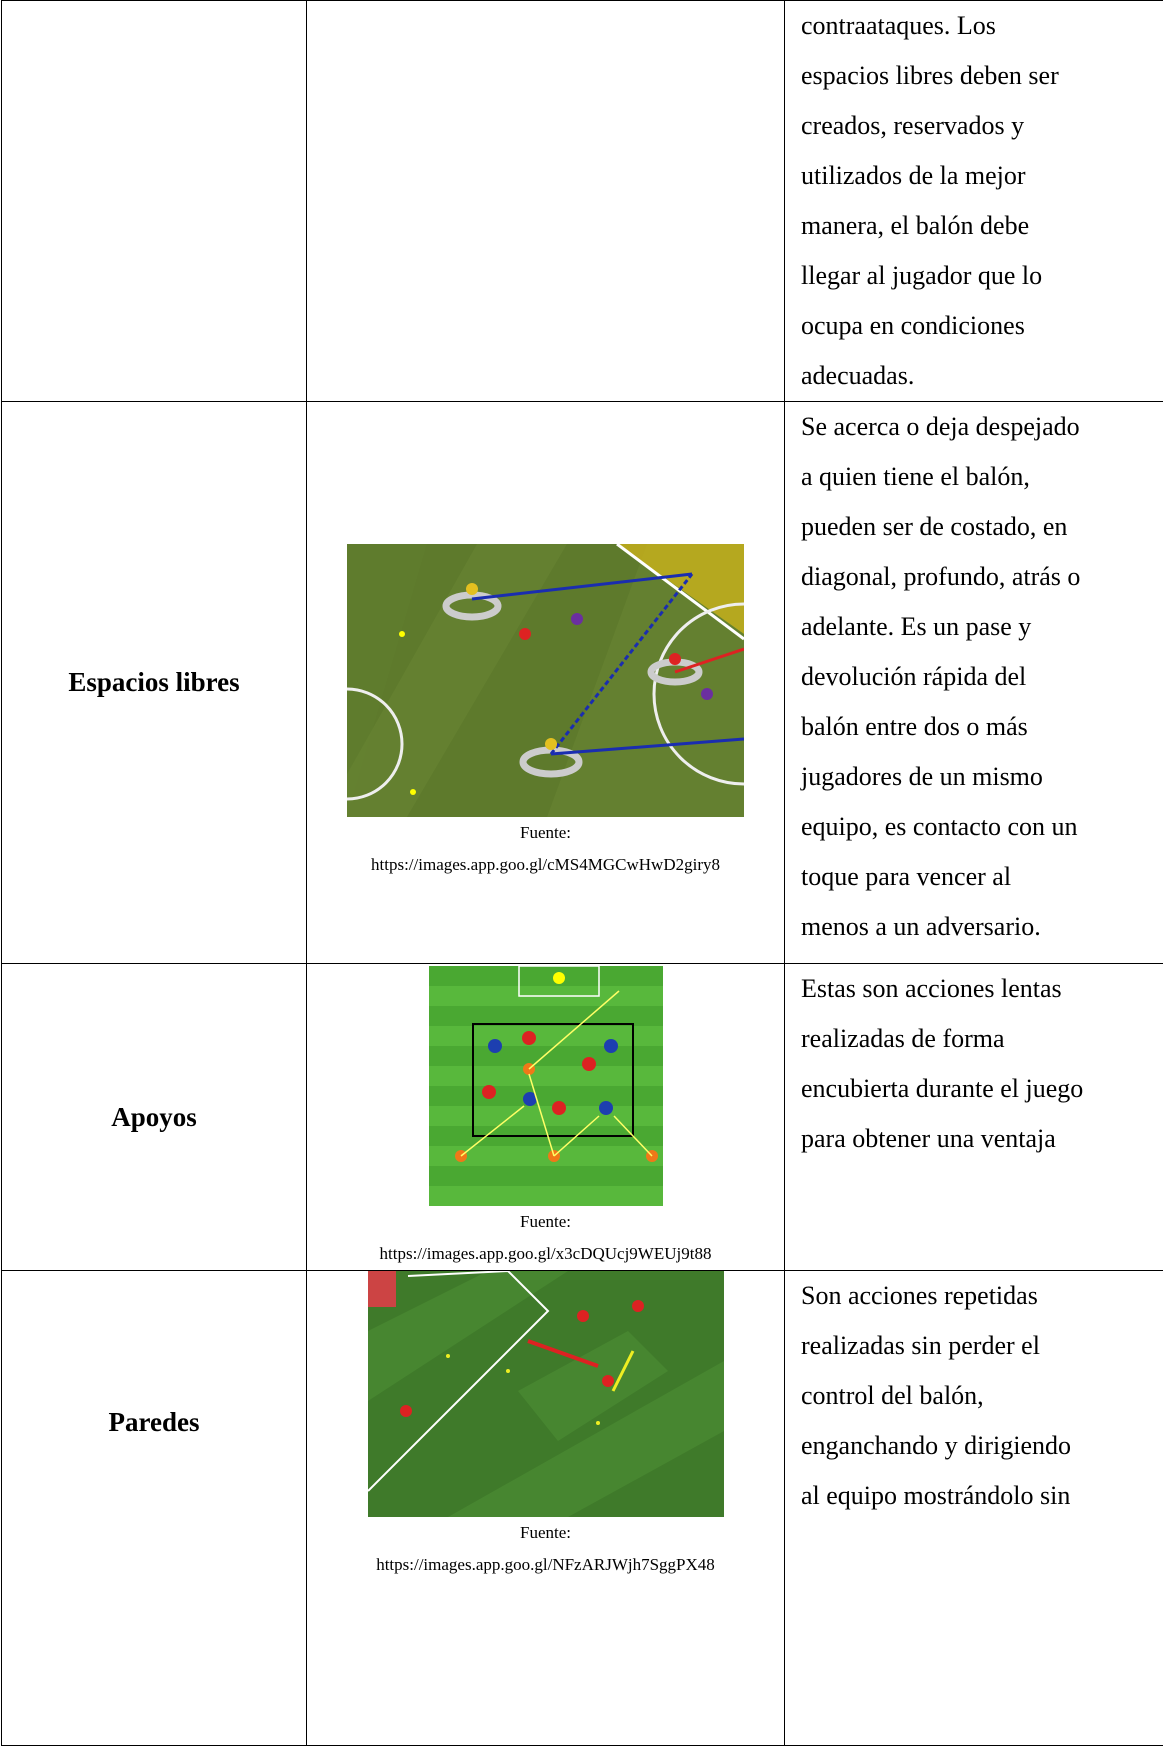  I want to click on description-line: enganchando y dirigiendo, so click(982, 1446).